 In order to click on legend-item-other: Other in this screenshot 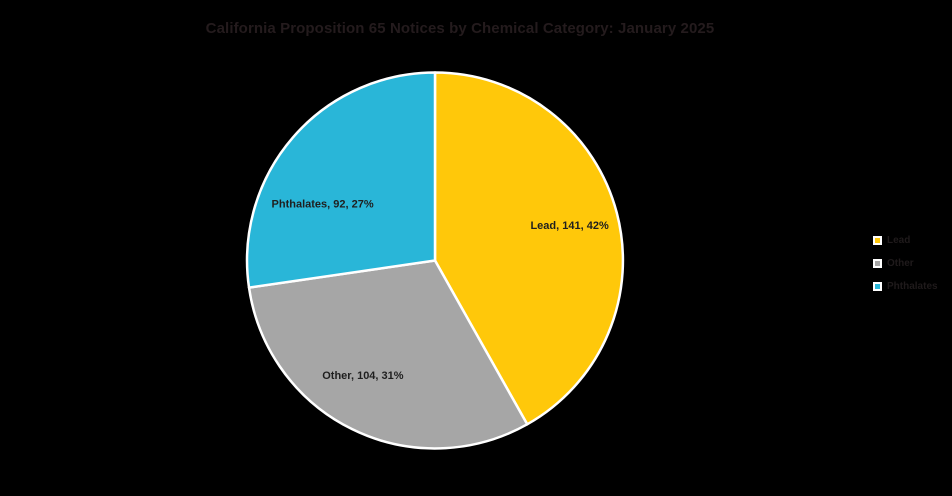, I will do `click(905, 263)`.